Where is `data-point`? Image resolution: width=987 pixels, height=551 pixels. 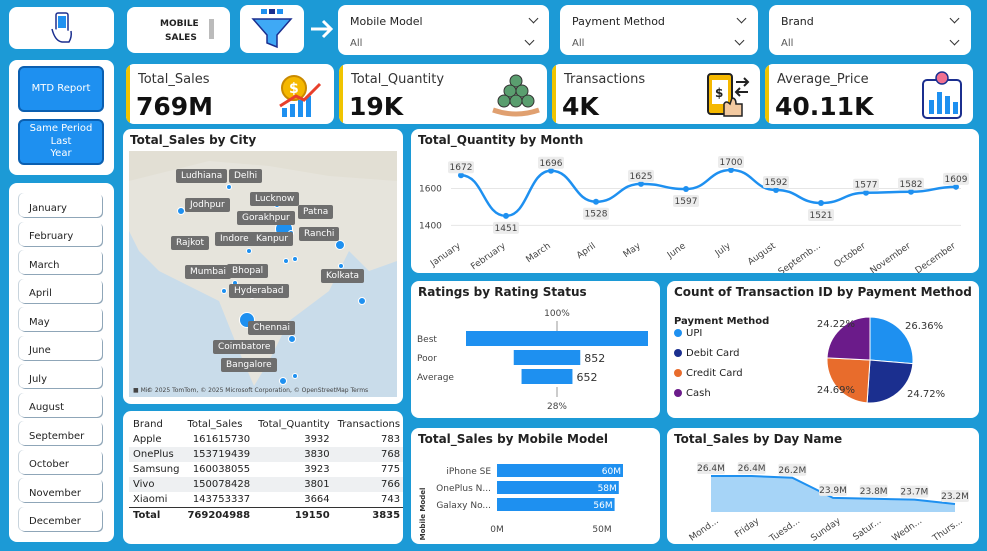 data-point is located at coordinates (956, 186).